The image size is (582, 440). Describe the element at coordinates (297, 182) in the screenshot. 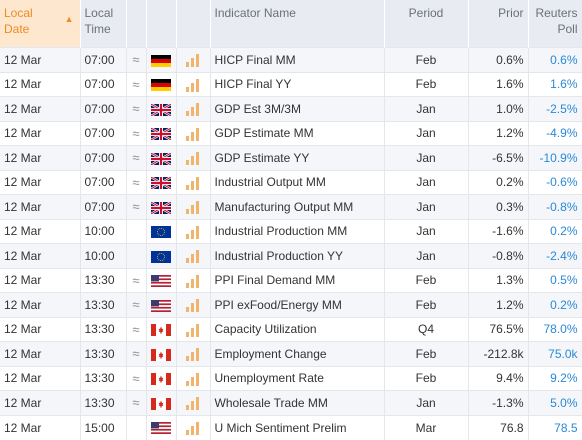

I see `cell-indicator-name: Industrial Output MM` at that location.